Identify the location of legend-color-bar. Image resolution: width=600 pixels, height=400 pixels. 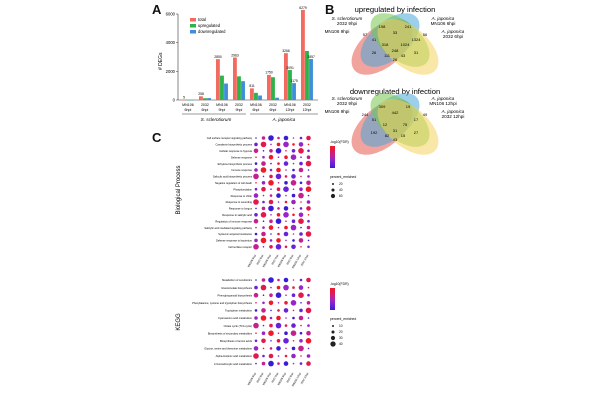
(332, 299).